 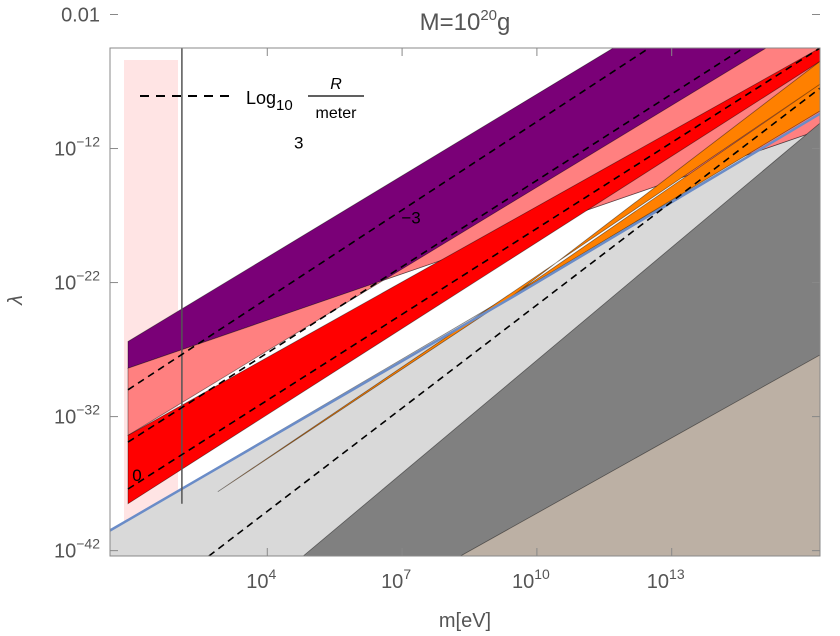 What do you see at coordinates (136, 475) in the screenshot?
I see `contour-label-0: 0` at bounding box center [136, 475].